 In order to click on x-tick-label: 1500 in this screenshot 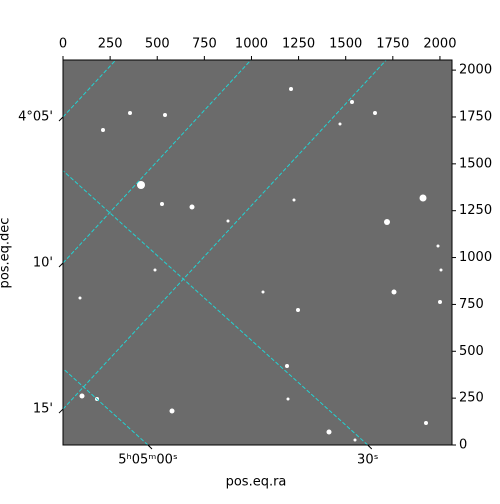, I will do `click(345, 44)`.